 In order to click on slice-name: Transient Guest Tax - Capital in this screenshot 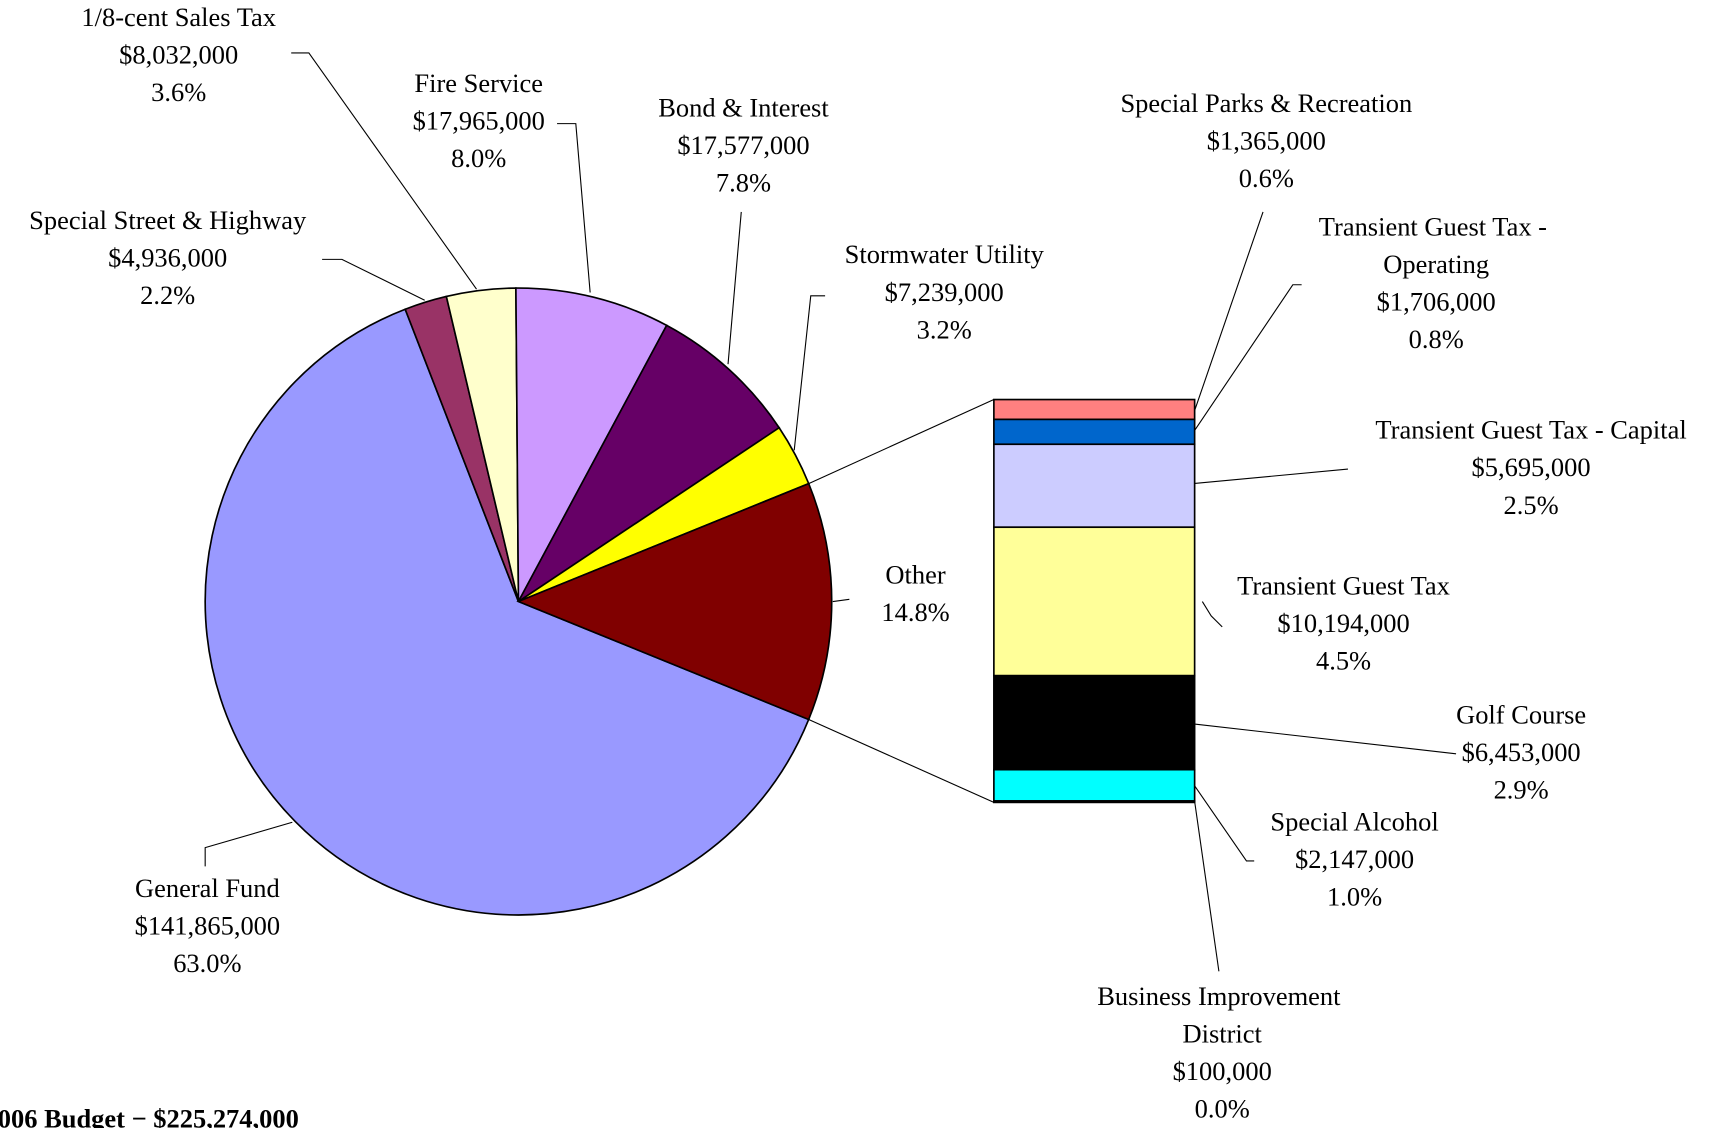, I will do `click(1530, 430)`.